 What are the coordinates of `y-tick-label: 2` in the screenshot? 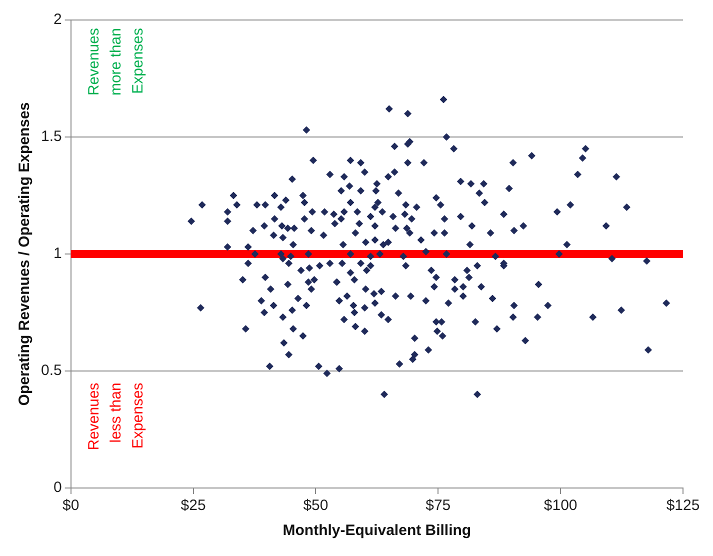 It's located at (58, 19).